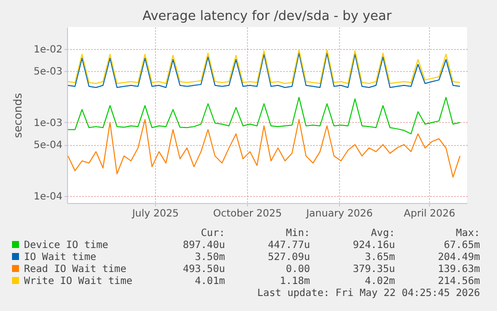 The image size is (497, 311). Describe the element at coordinates (373, 246) in the screenshot. I see `text: 924.16u` at that location.